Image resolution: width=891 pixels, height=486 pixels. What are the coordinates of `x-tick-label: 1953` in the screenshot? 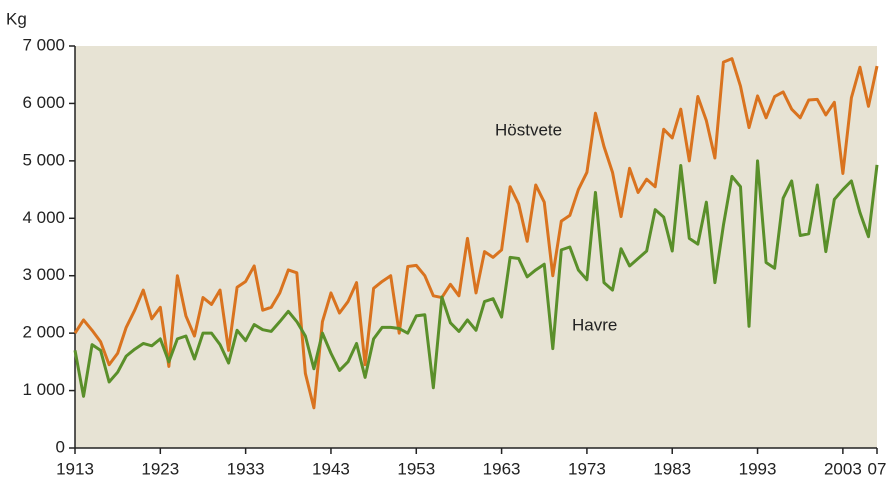 It's located at (416, 468).